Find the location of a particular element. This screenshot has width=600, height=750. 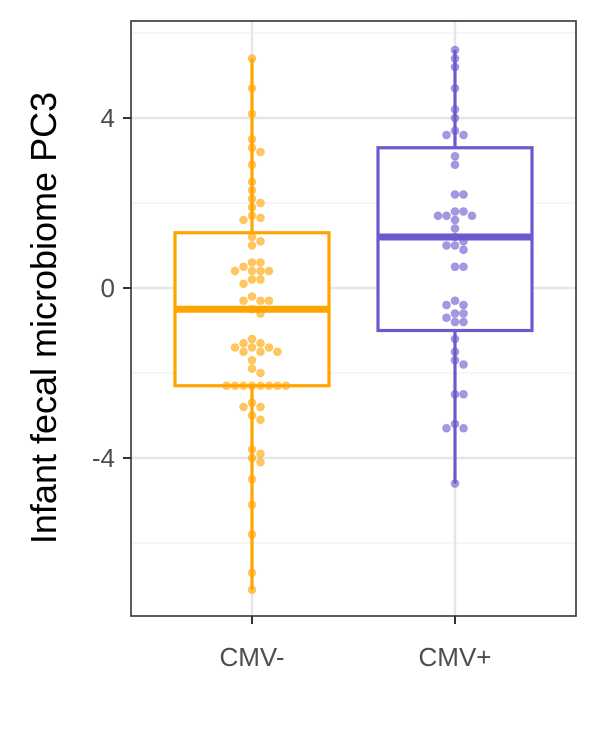

y-tick-label: 0 is located at coordinates (108, 288).